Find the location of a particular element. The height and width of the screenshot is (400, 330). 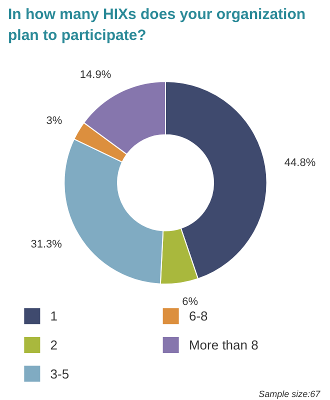

legend-label: 2 is located at coordinates (54, 344).